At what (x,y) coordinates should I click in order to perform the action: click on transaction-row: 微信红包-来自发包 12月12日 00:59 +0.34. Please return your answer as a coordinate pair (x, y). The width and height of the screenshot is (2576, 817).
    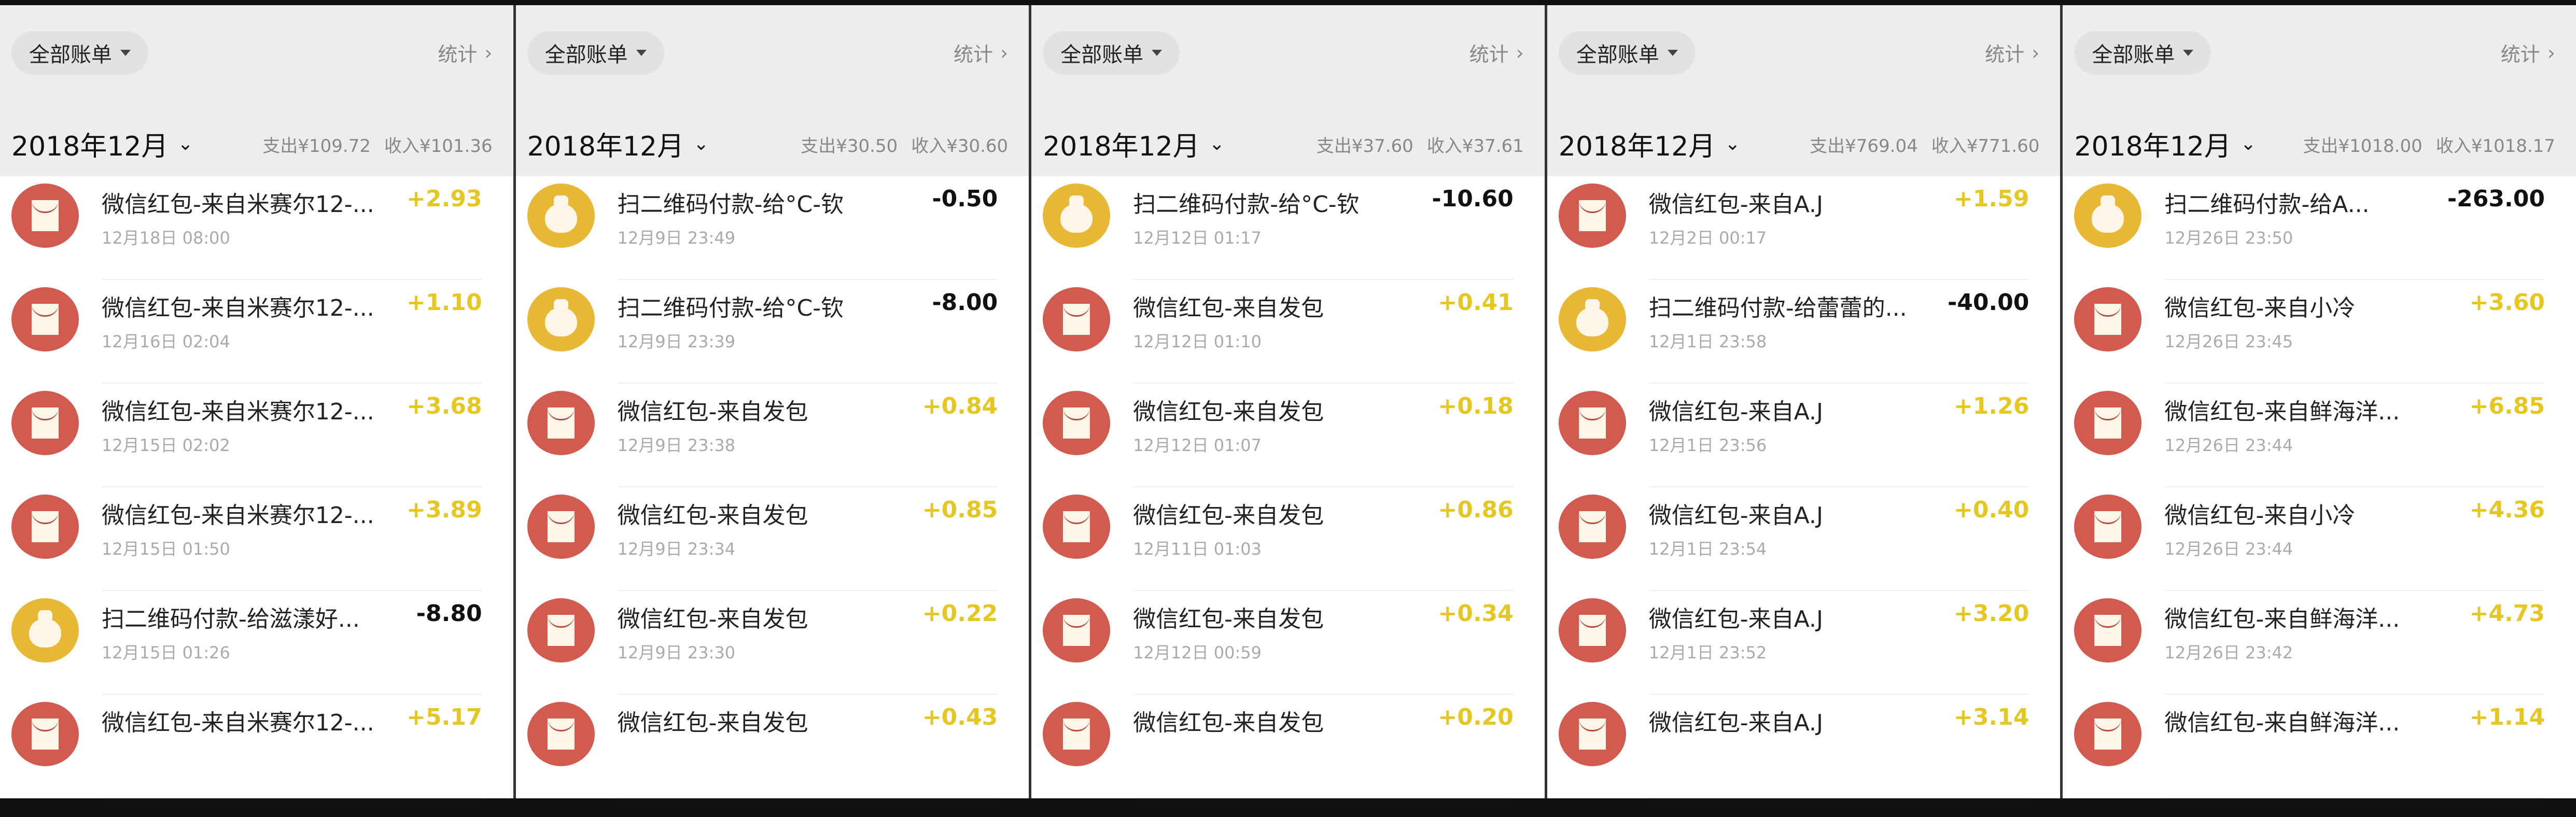
    Looking at the image, I should click on (1288, 643).